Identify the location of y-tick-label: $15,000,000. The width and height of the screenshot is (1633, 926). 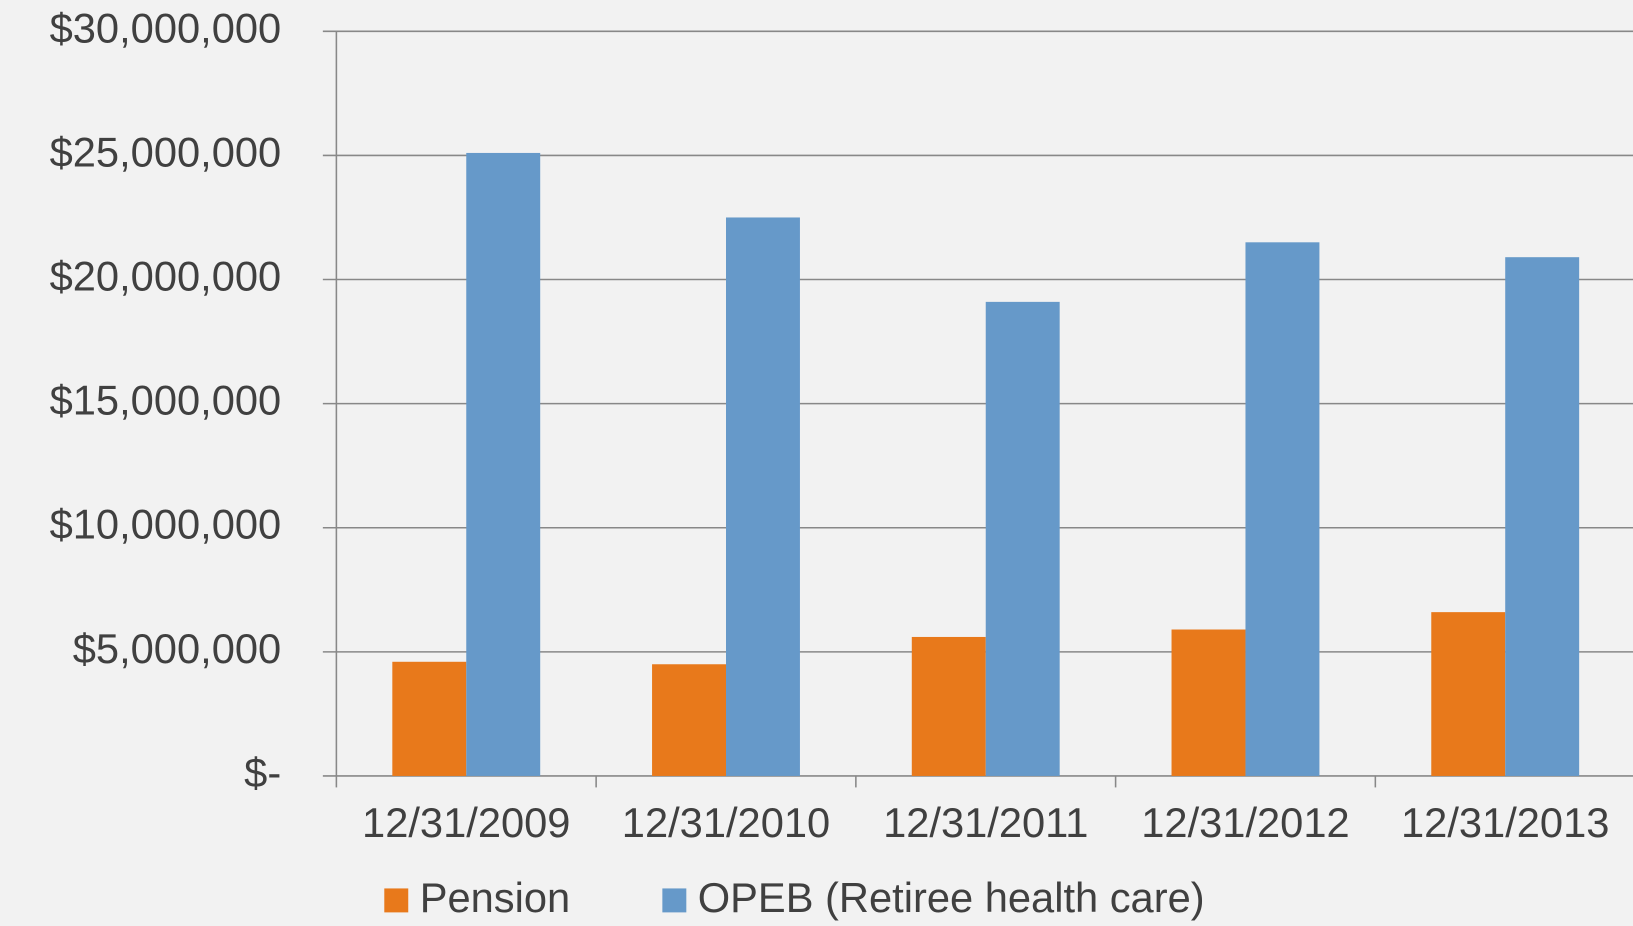
(166, 400).